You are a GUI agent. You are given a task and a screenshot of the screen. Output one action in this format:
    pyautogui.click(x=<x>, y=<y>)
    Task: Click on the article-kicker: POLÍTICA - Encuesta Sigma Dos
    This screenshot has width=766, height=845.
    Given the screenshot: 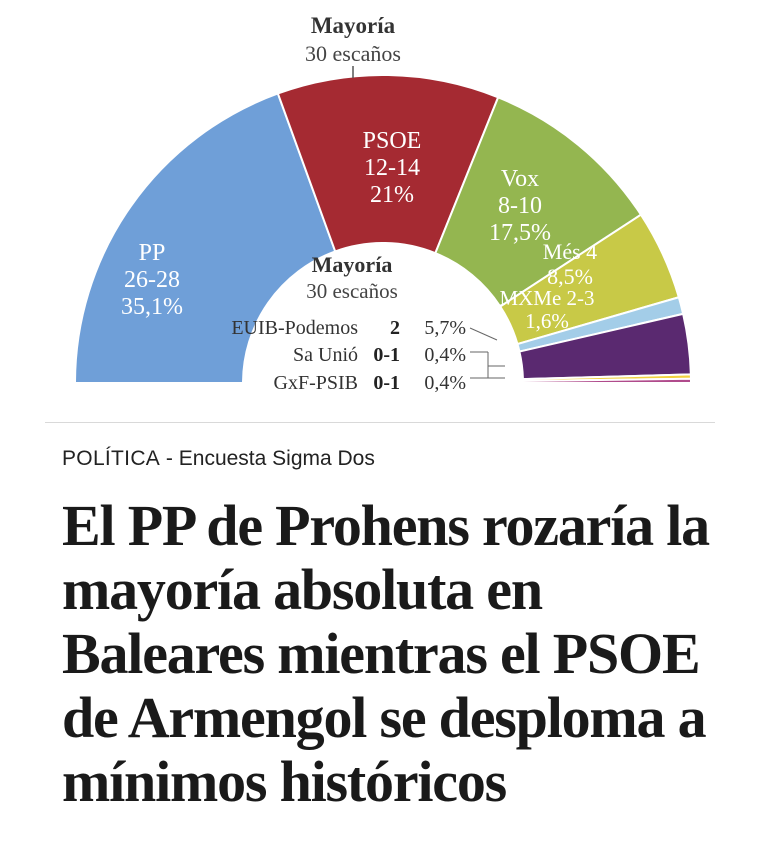 What is the action you would take?
    pyautogui.click(x=218, y=459)
    